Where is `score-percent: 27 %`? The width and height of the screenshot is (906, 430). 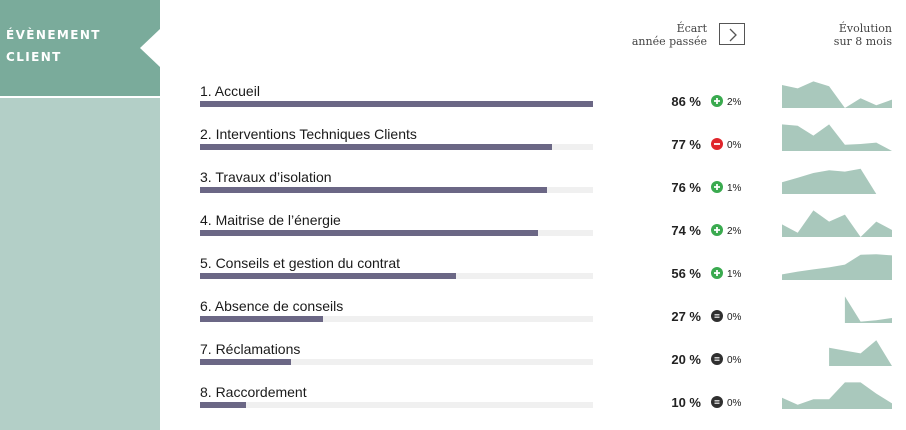 score-percent: 27 % is located at coordinates (686, 316).